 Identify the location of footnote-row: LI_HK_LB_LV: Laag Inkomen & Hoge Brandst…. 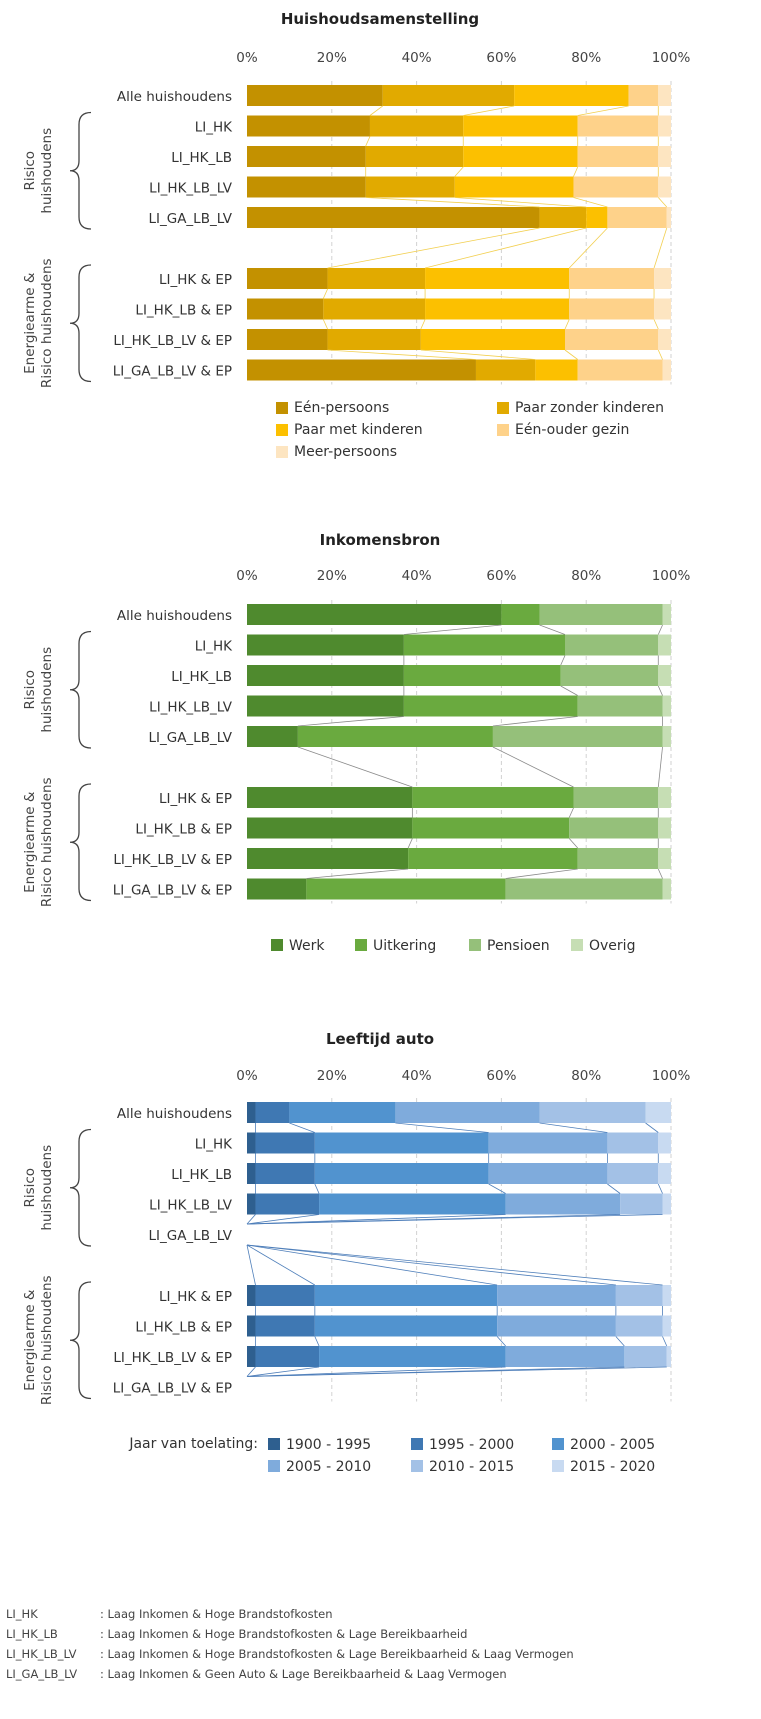
(381, 1654).